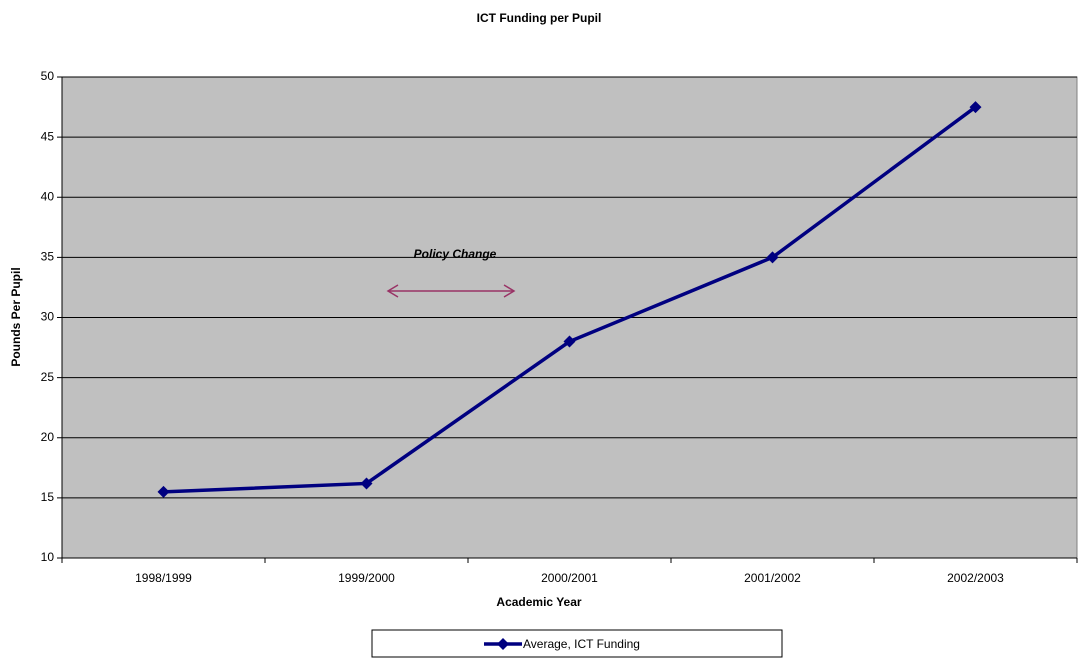 The image size is (1078, 658). I want to click on x-axis-title: Academic Year, so click(539, 602).